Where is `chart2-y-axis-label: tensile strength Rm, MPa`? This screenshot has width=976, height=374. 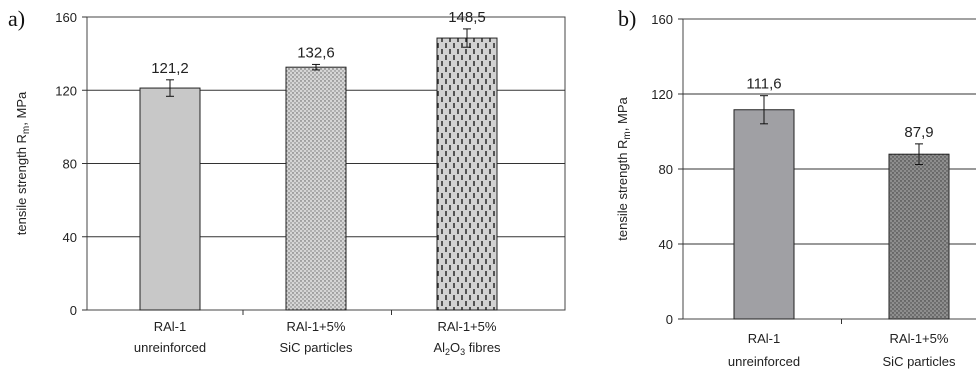
chart2-y-axis-label: tensile strength Rm, MPa is located at coordinates (624, 169).